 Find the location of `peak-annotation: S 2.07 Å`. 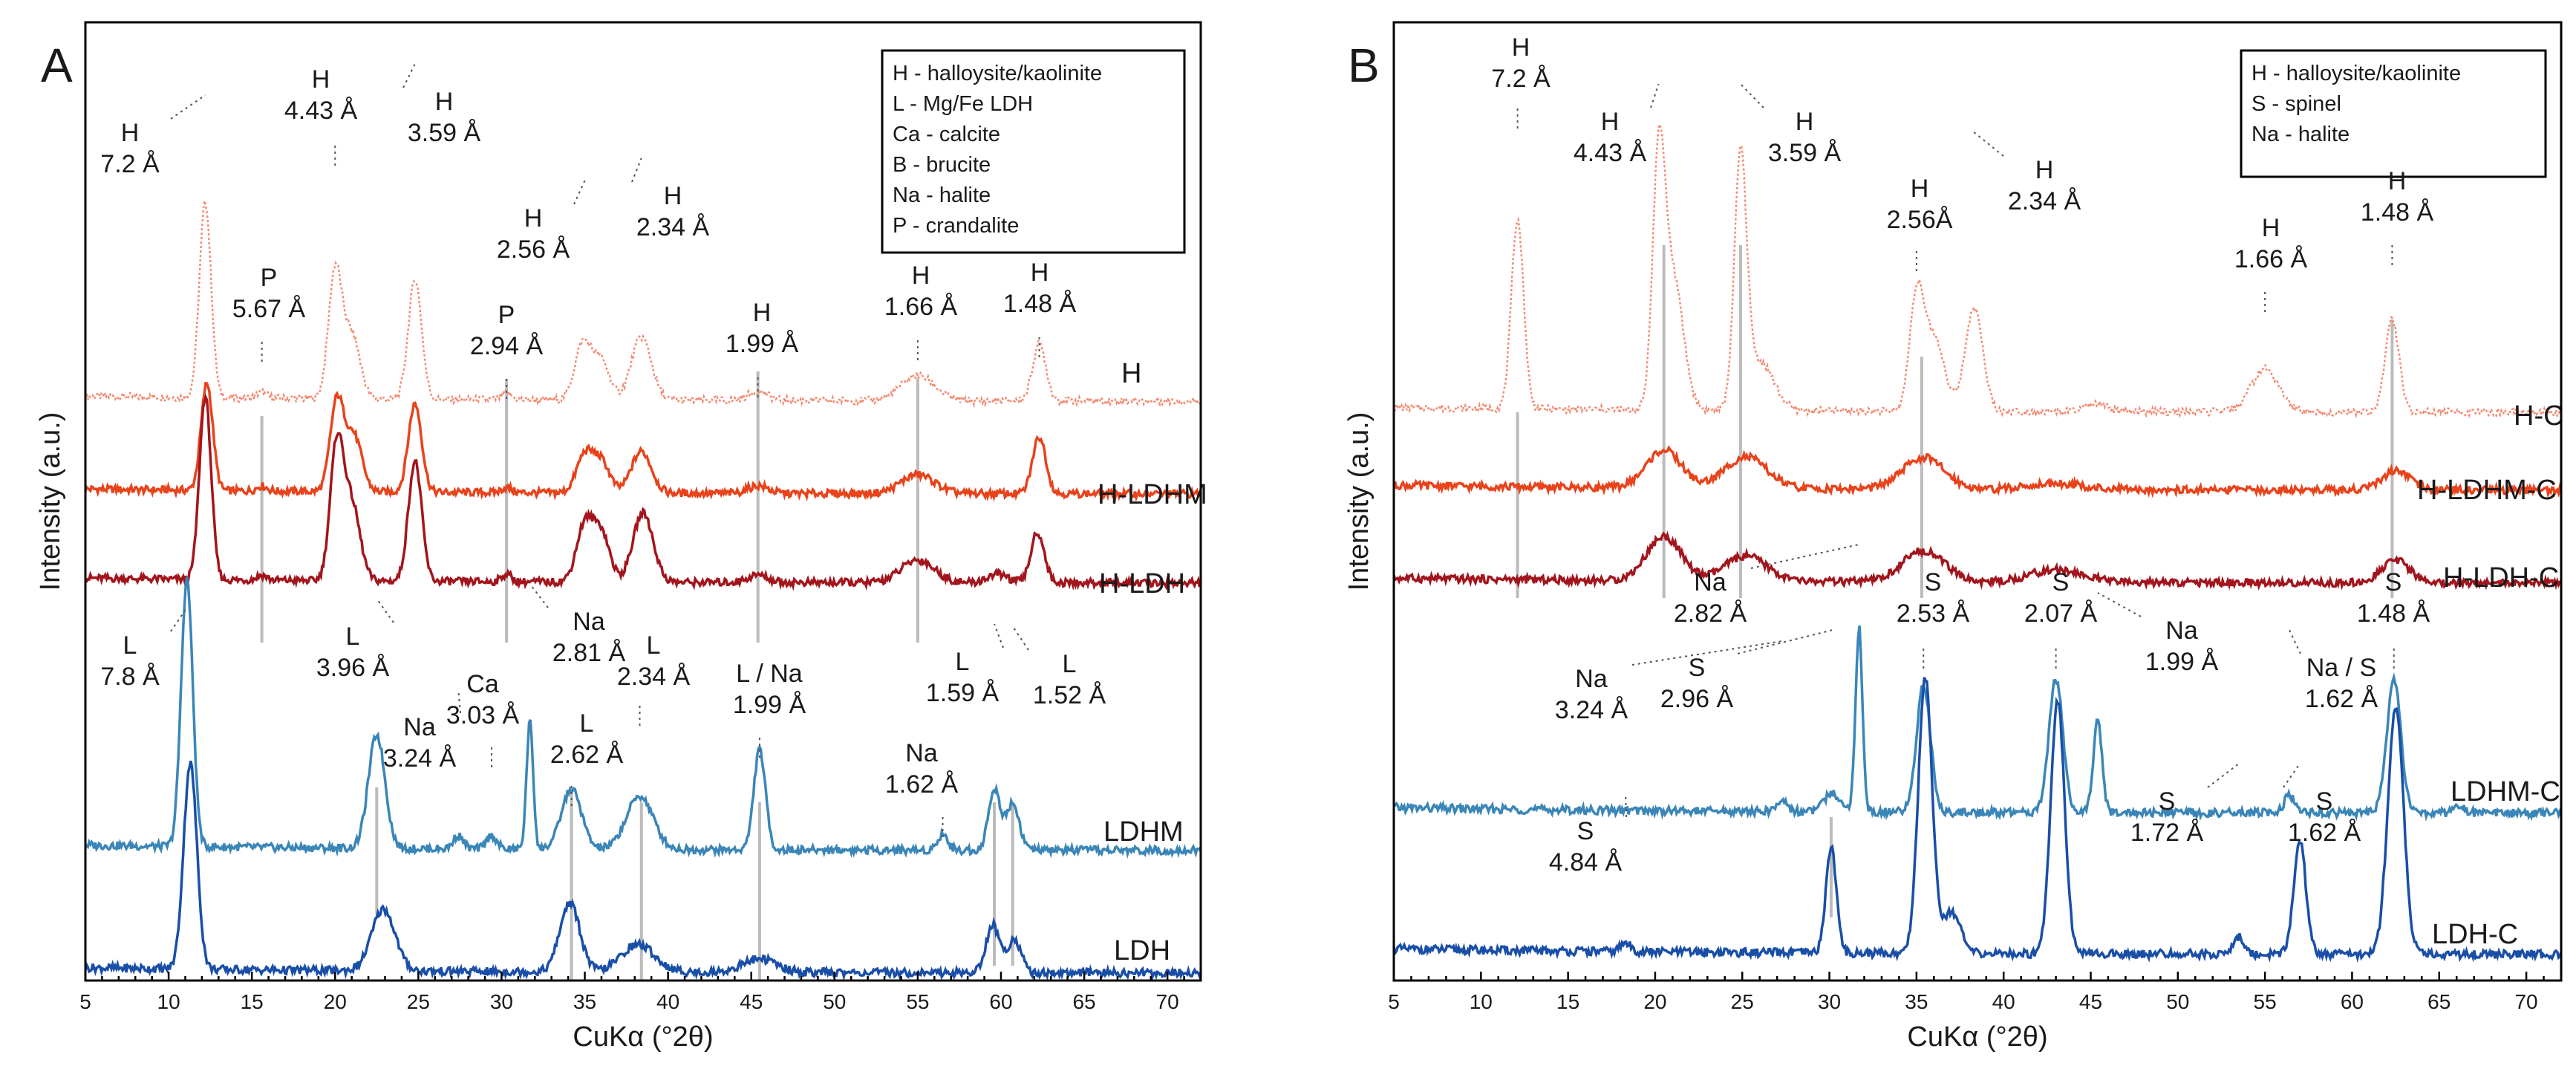

peak-annotation: S 2.07 Å is located at coordinates (2060, 618).